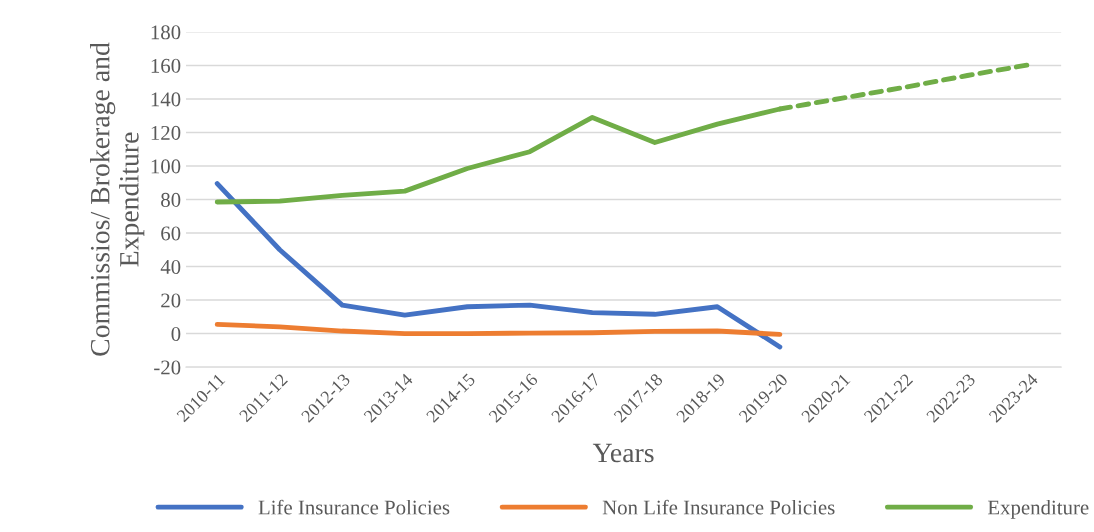 This screenshot has height=532, width=1094. I want to click on legend-label: Expenditure, so click(1038, 509).